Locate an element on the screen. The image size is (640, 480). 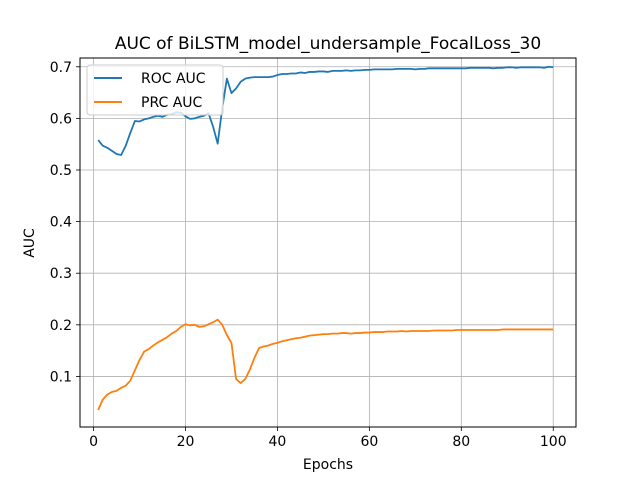
x-tick-label: 20 is located at coordinates (186, 442).